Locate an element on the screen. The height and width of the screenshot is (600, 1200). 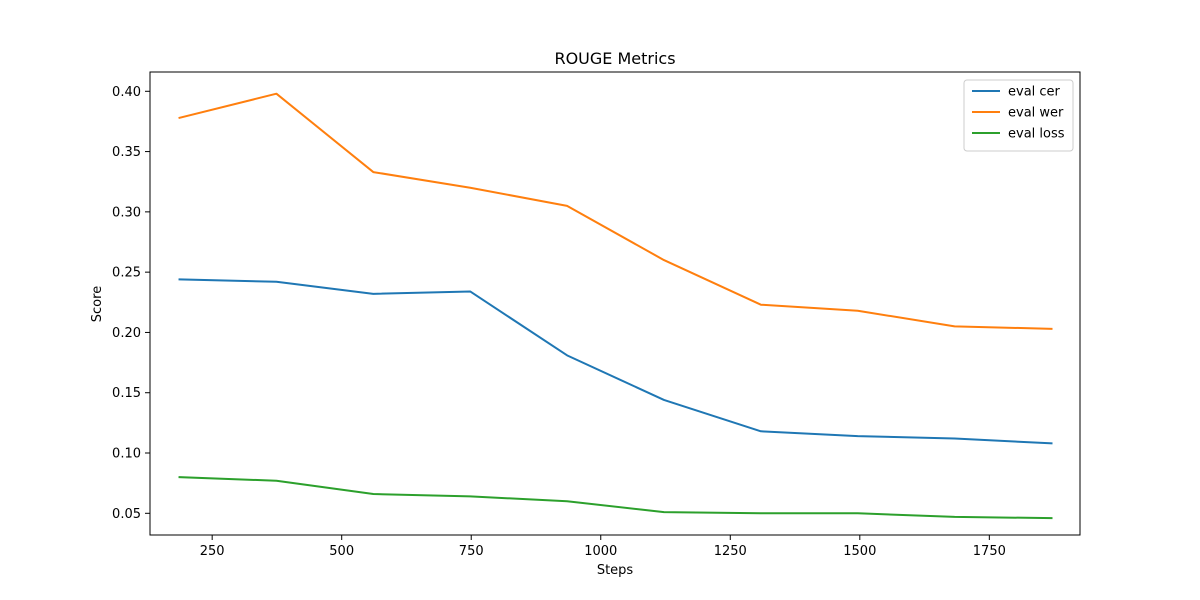
chart-title: ROUGE Metrics is located at coordinates (614, 58).